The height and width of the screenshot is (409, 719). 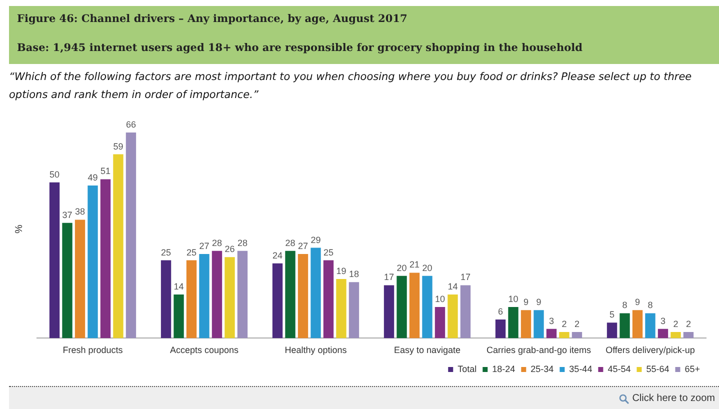 What do you see at coordinates (55, 174) in the screenshot?
I see `data-label: 50` at bounding box center [55, 174].